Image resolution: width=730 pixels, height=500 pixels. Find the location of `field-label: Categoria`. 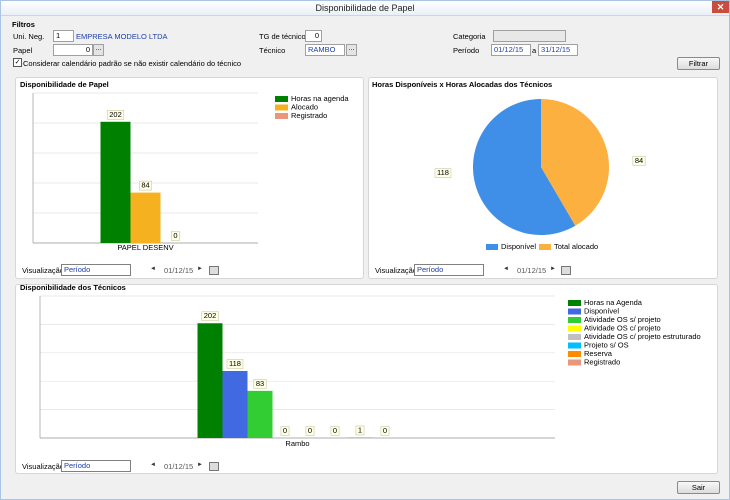

field-label: Categoria is located at coordinates (469, 36).